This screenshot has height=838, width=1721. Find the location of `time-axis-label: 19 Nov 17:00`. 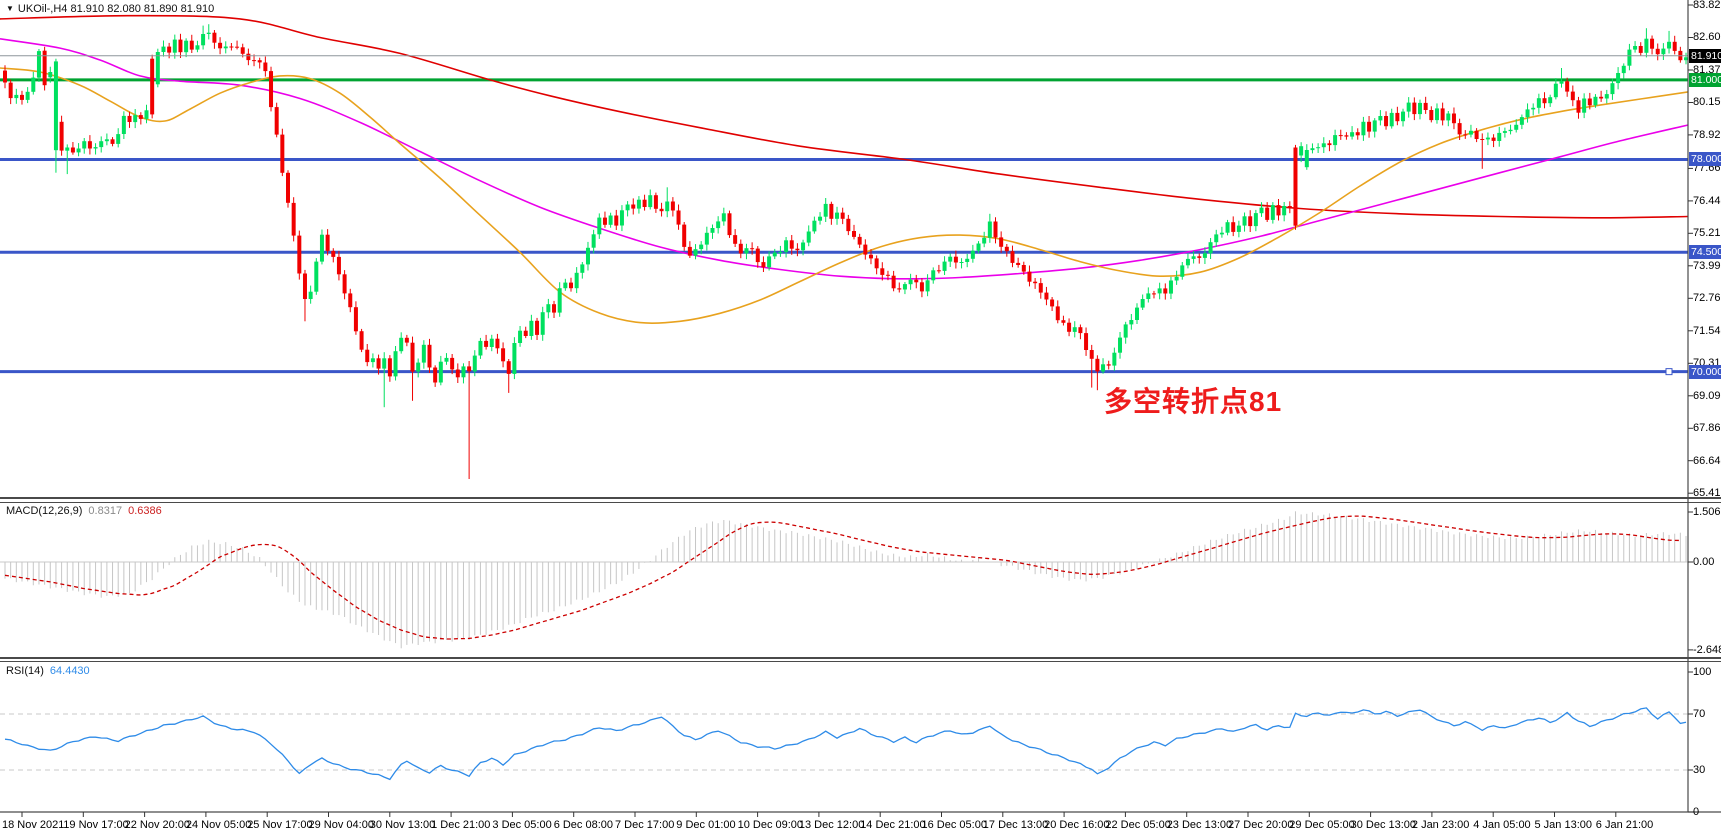

time-axis-label: 19 Nov 17:00 is located at coordinates (96, 825).